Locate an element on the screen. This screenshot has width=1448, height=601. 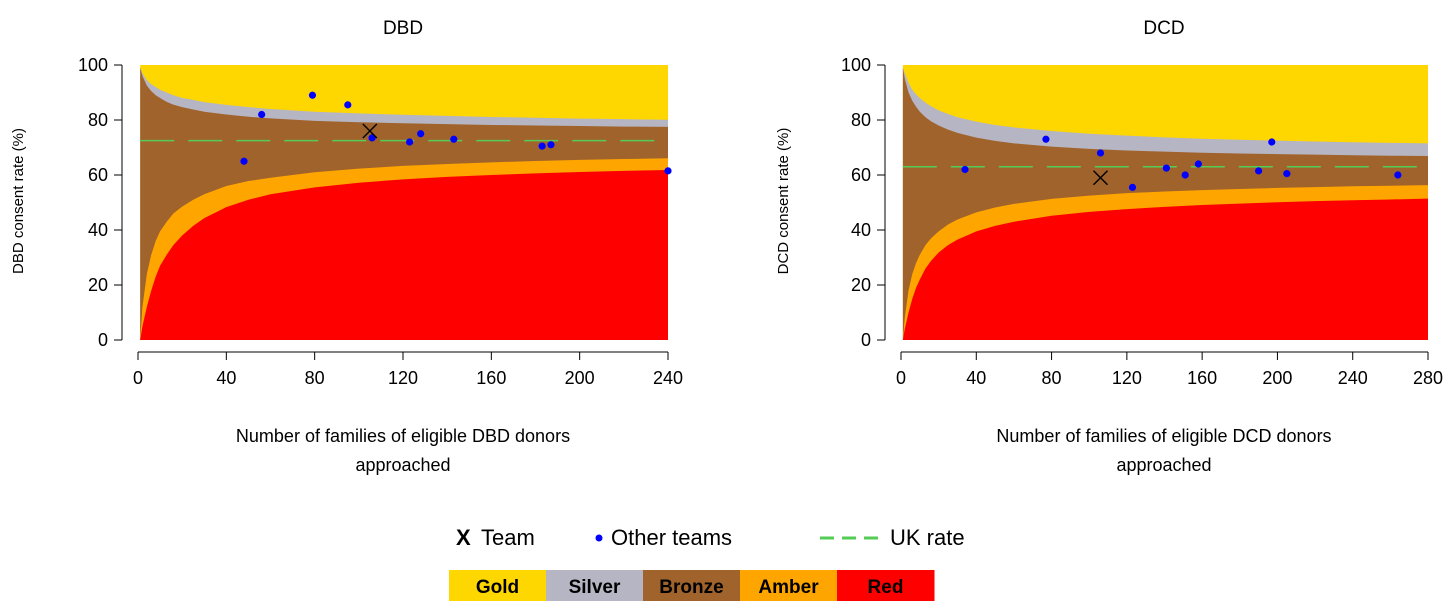
dbd-x-tick-label-6: 240 is located at coordinates (668, 378).